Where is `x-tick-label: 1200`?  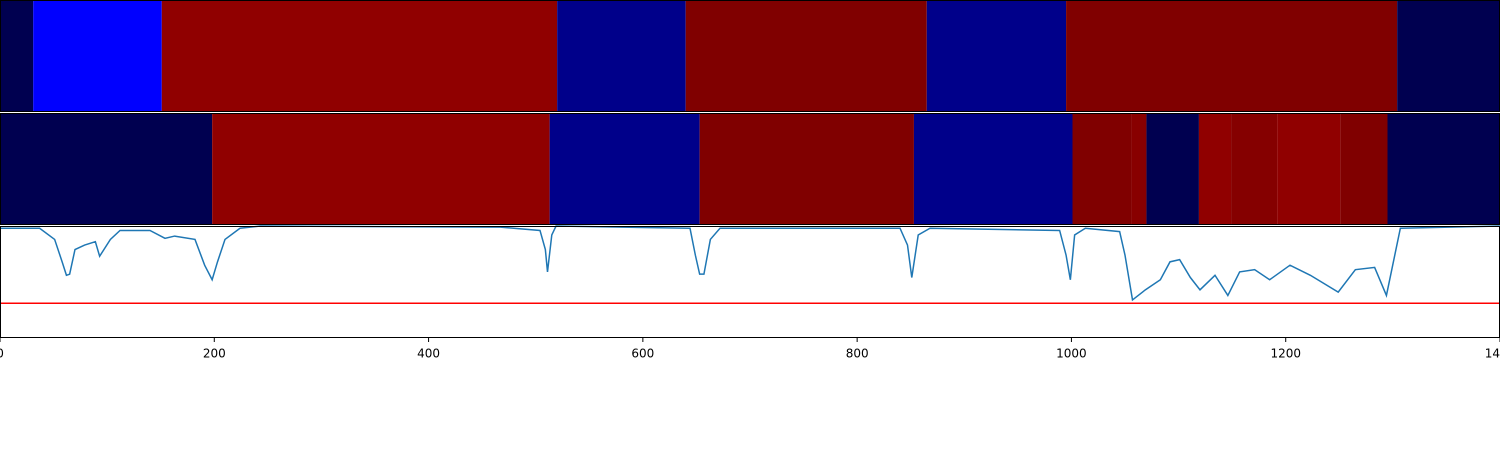
x-tick-label: 1200 is located at coordinates (1285, 354).